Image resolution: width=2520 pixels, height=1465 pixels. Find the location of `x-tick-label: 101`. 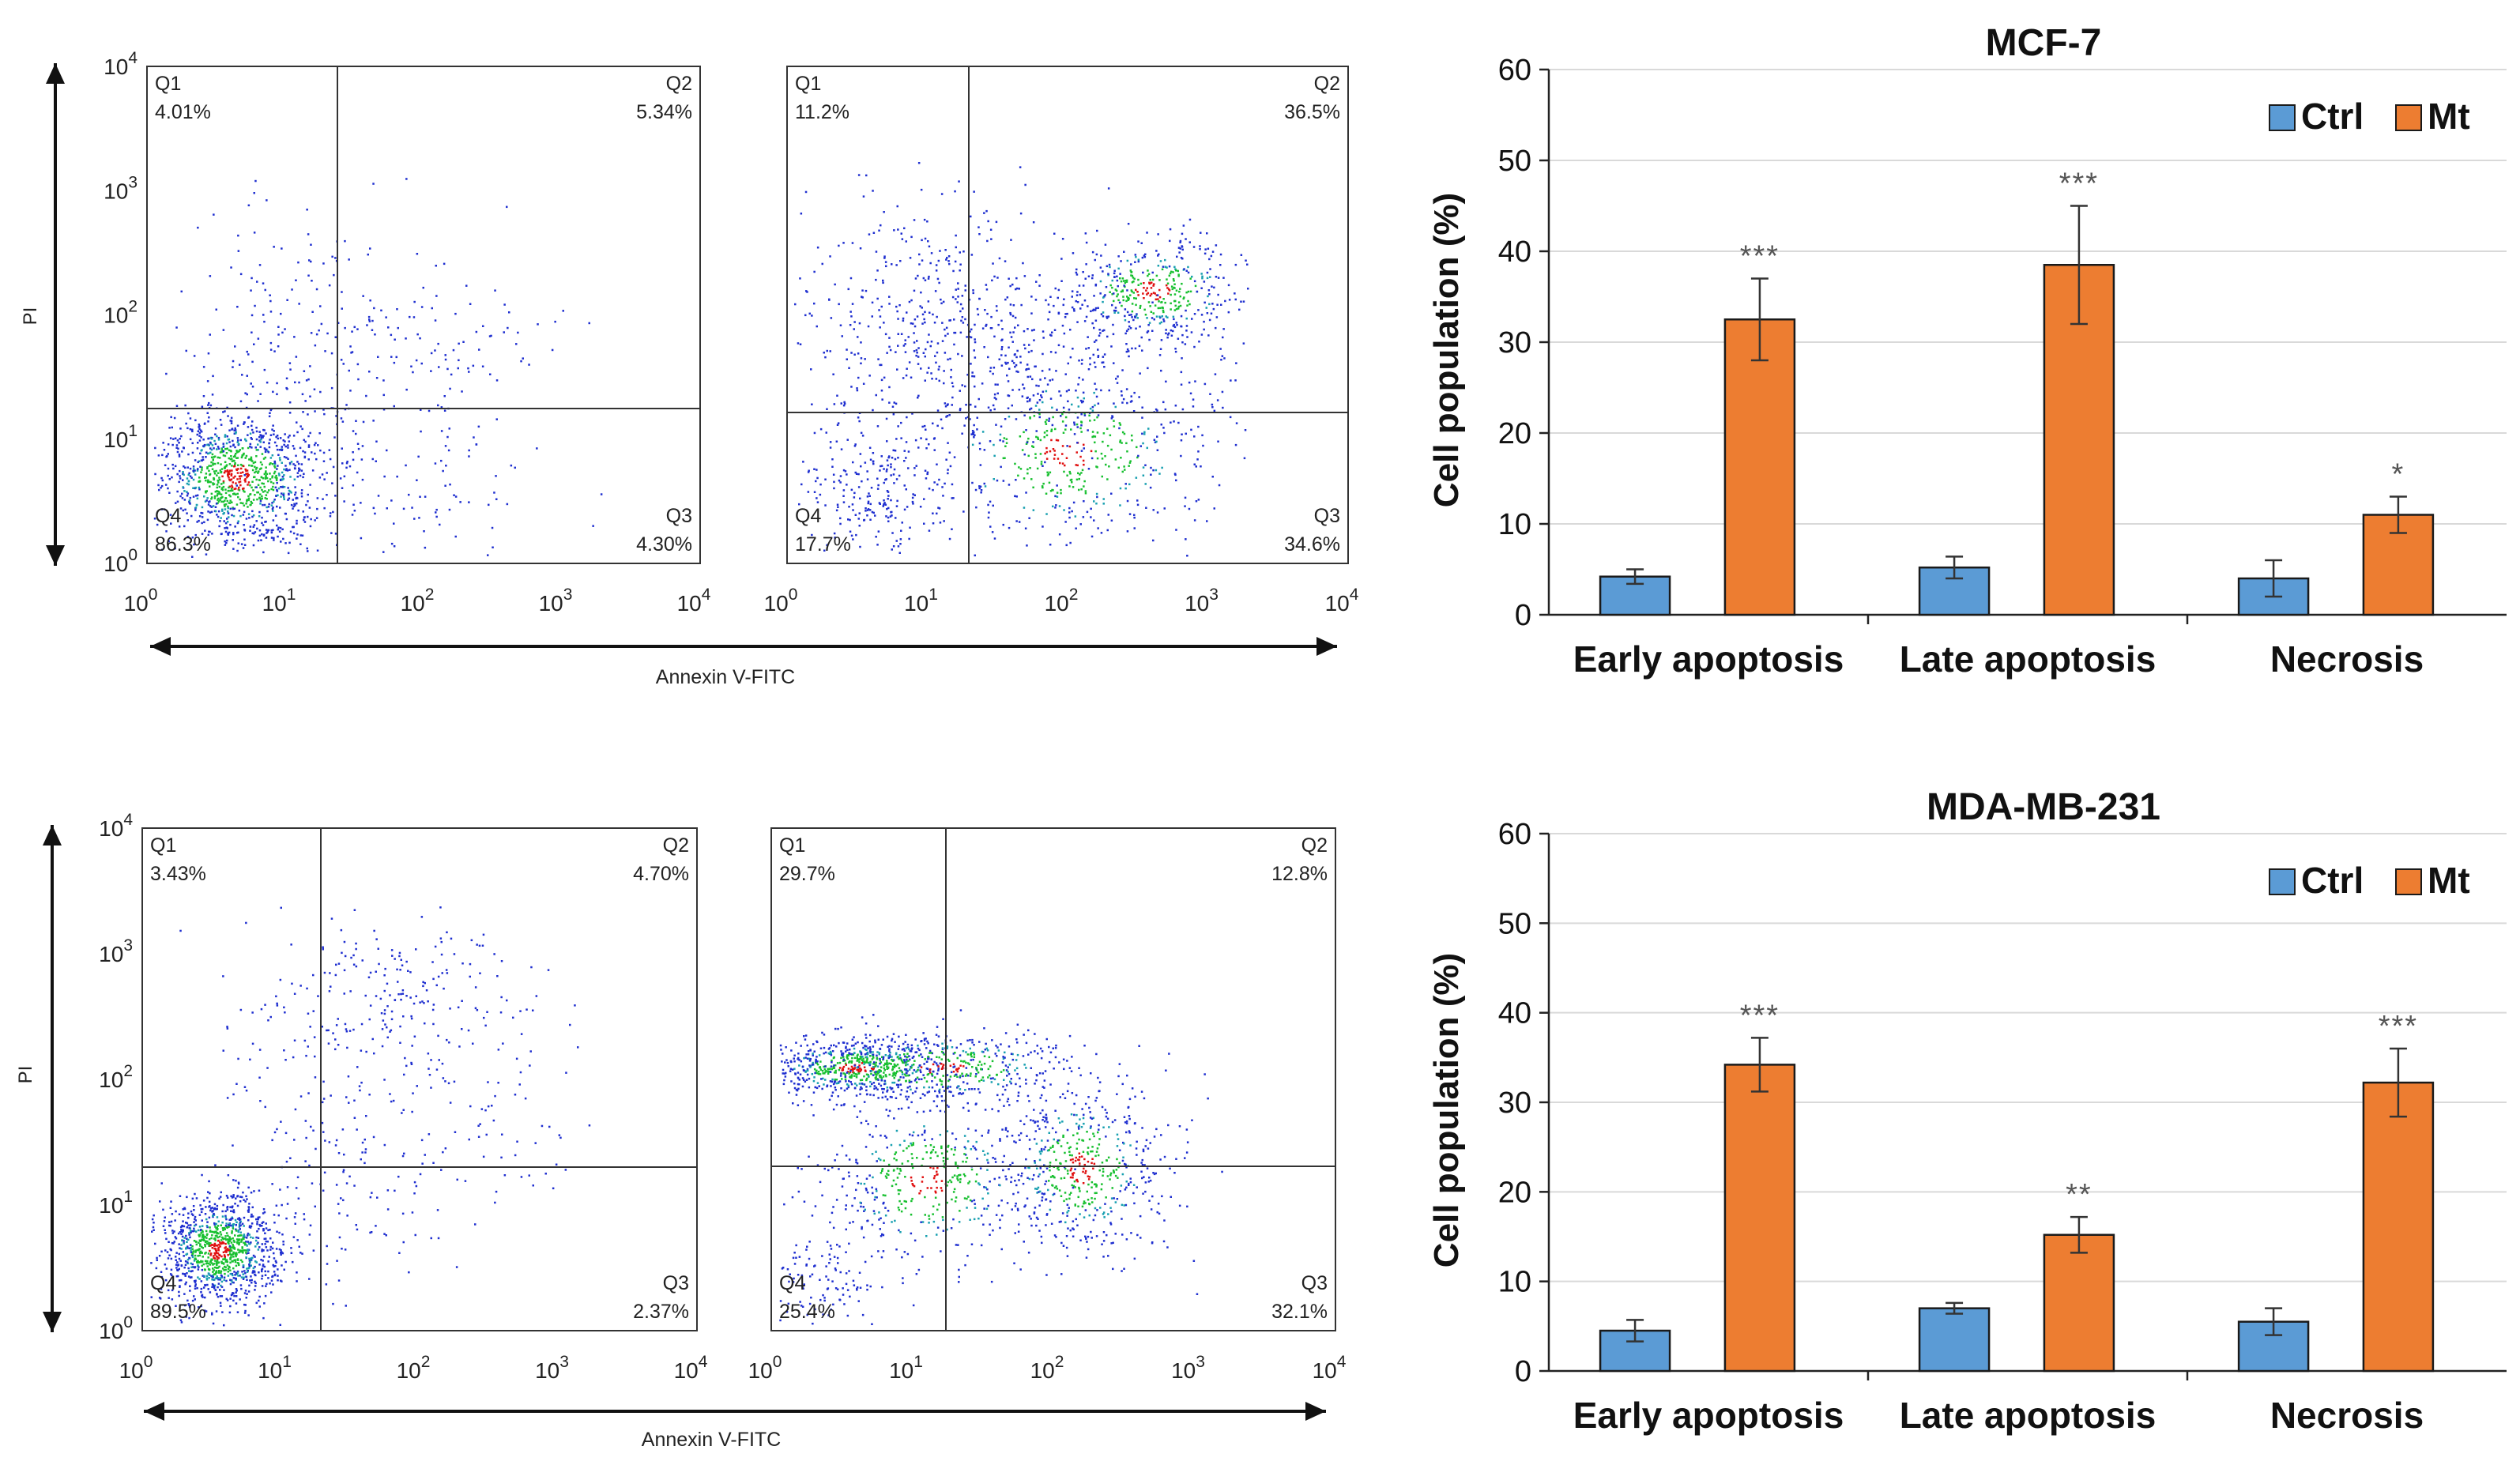

x-tick-label: 101 is located at coordinates (275, 1368).